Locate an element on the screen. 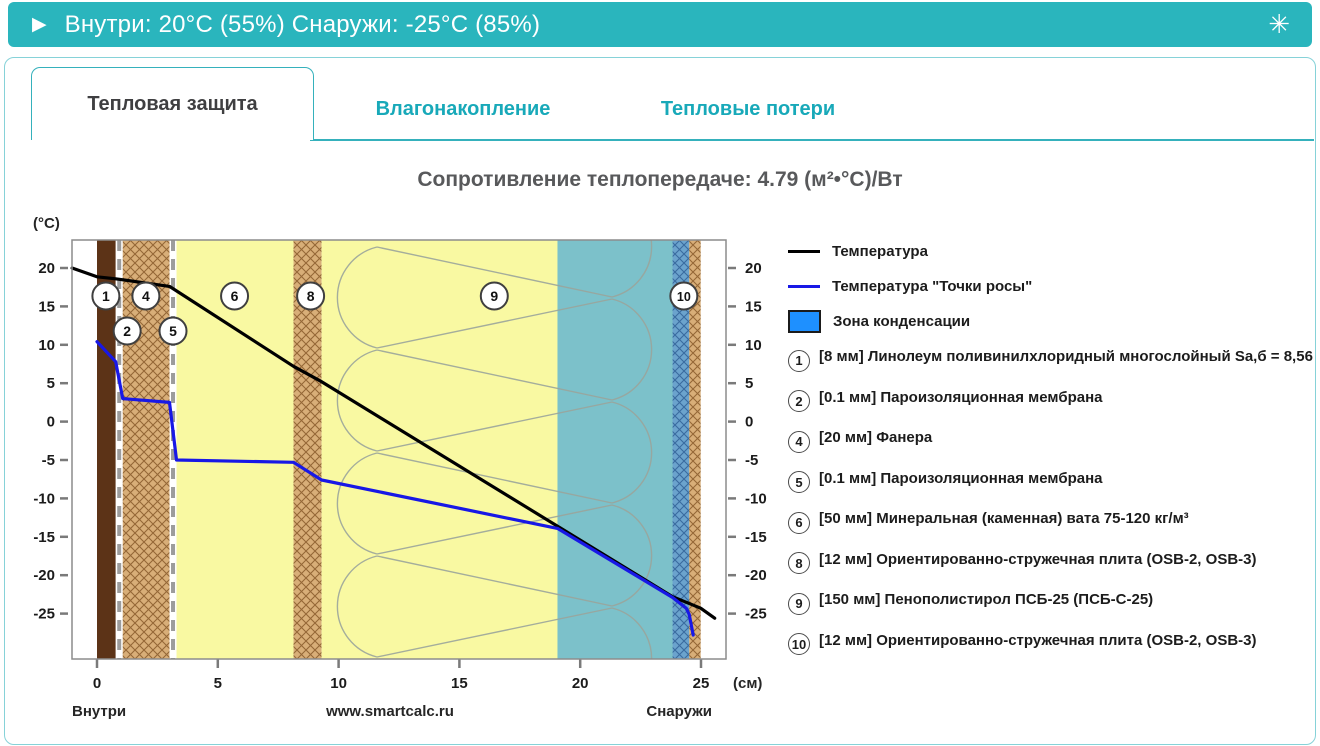  tab-heat-loss: Тепловые потери is located at coordinates (748, 109).